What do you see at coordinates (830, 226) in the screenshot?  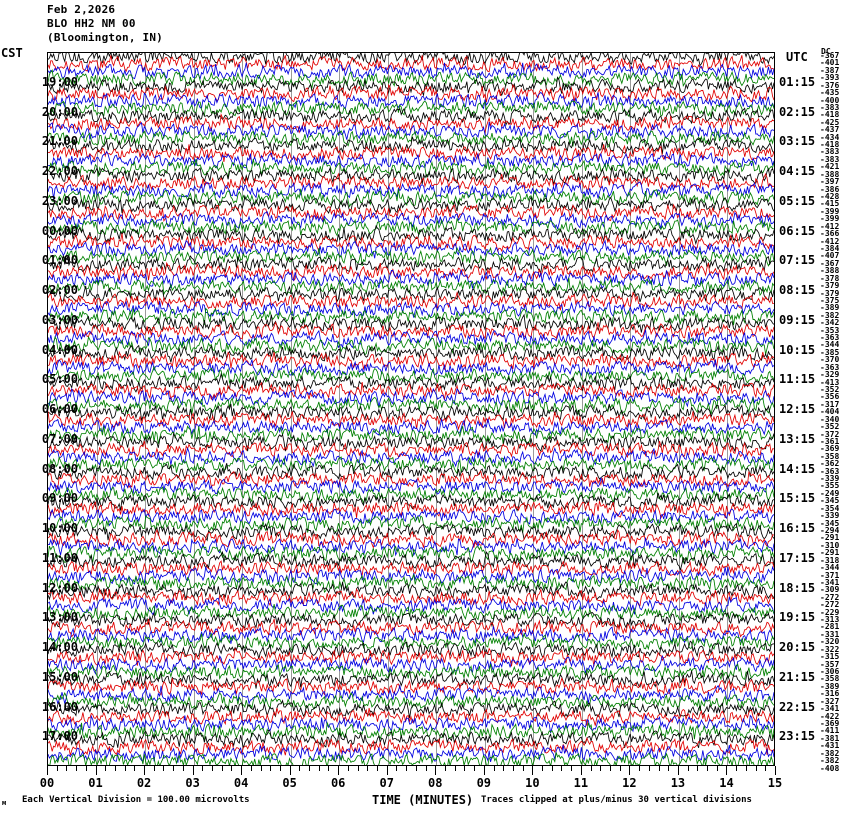 I see `dc-offset-value: -412` at bounding box center [830, 226].